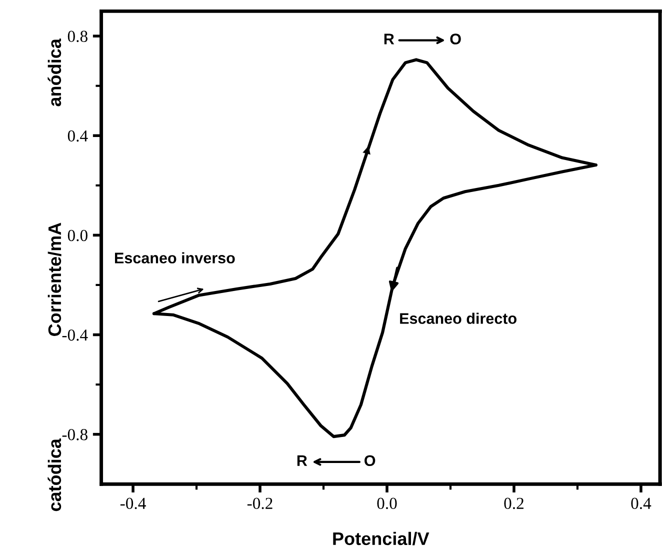 Image resolution: width=662 pixels, height=559 pixels. I want to click on y-tick-label: 0.4, so click(78, 136).